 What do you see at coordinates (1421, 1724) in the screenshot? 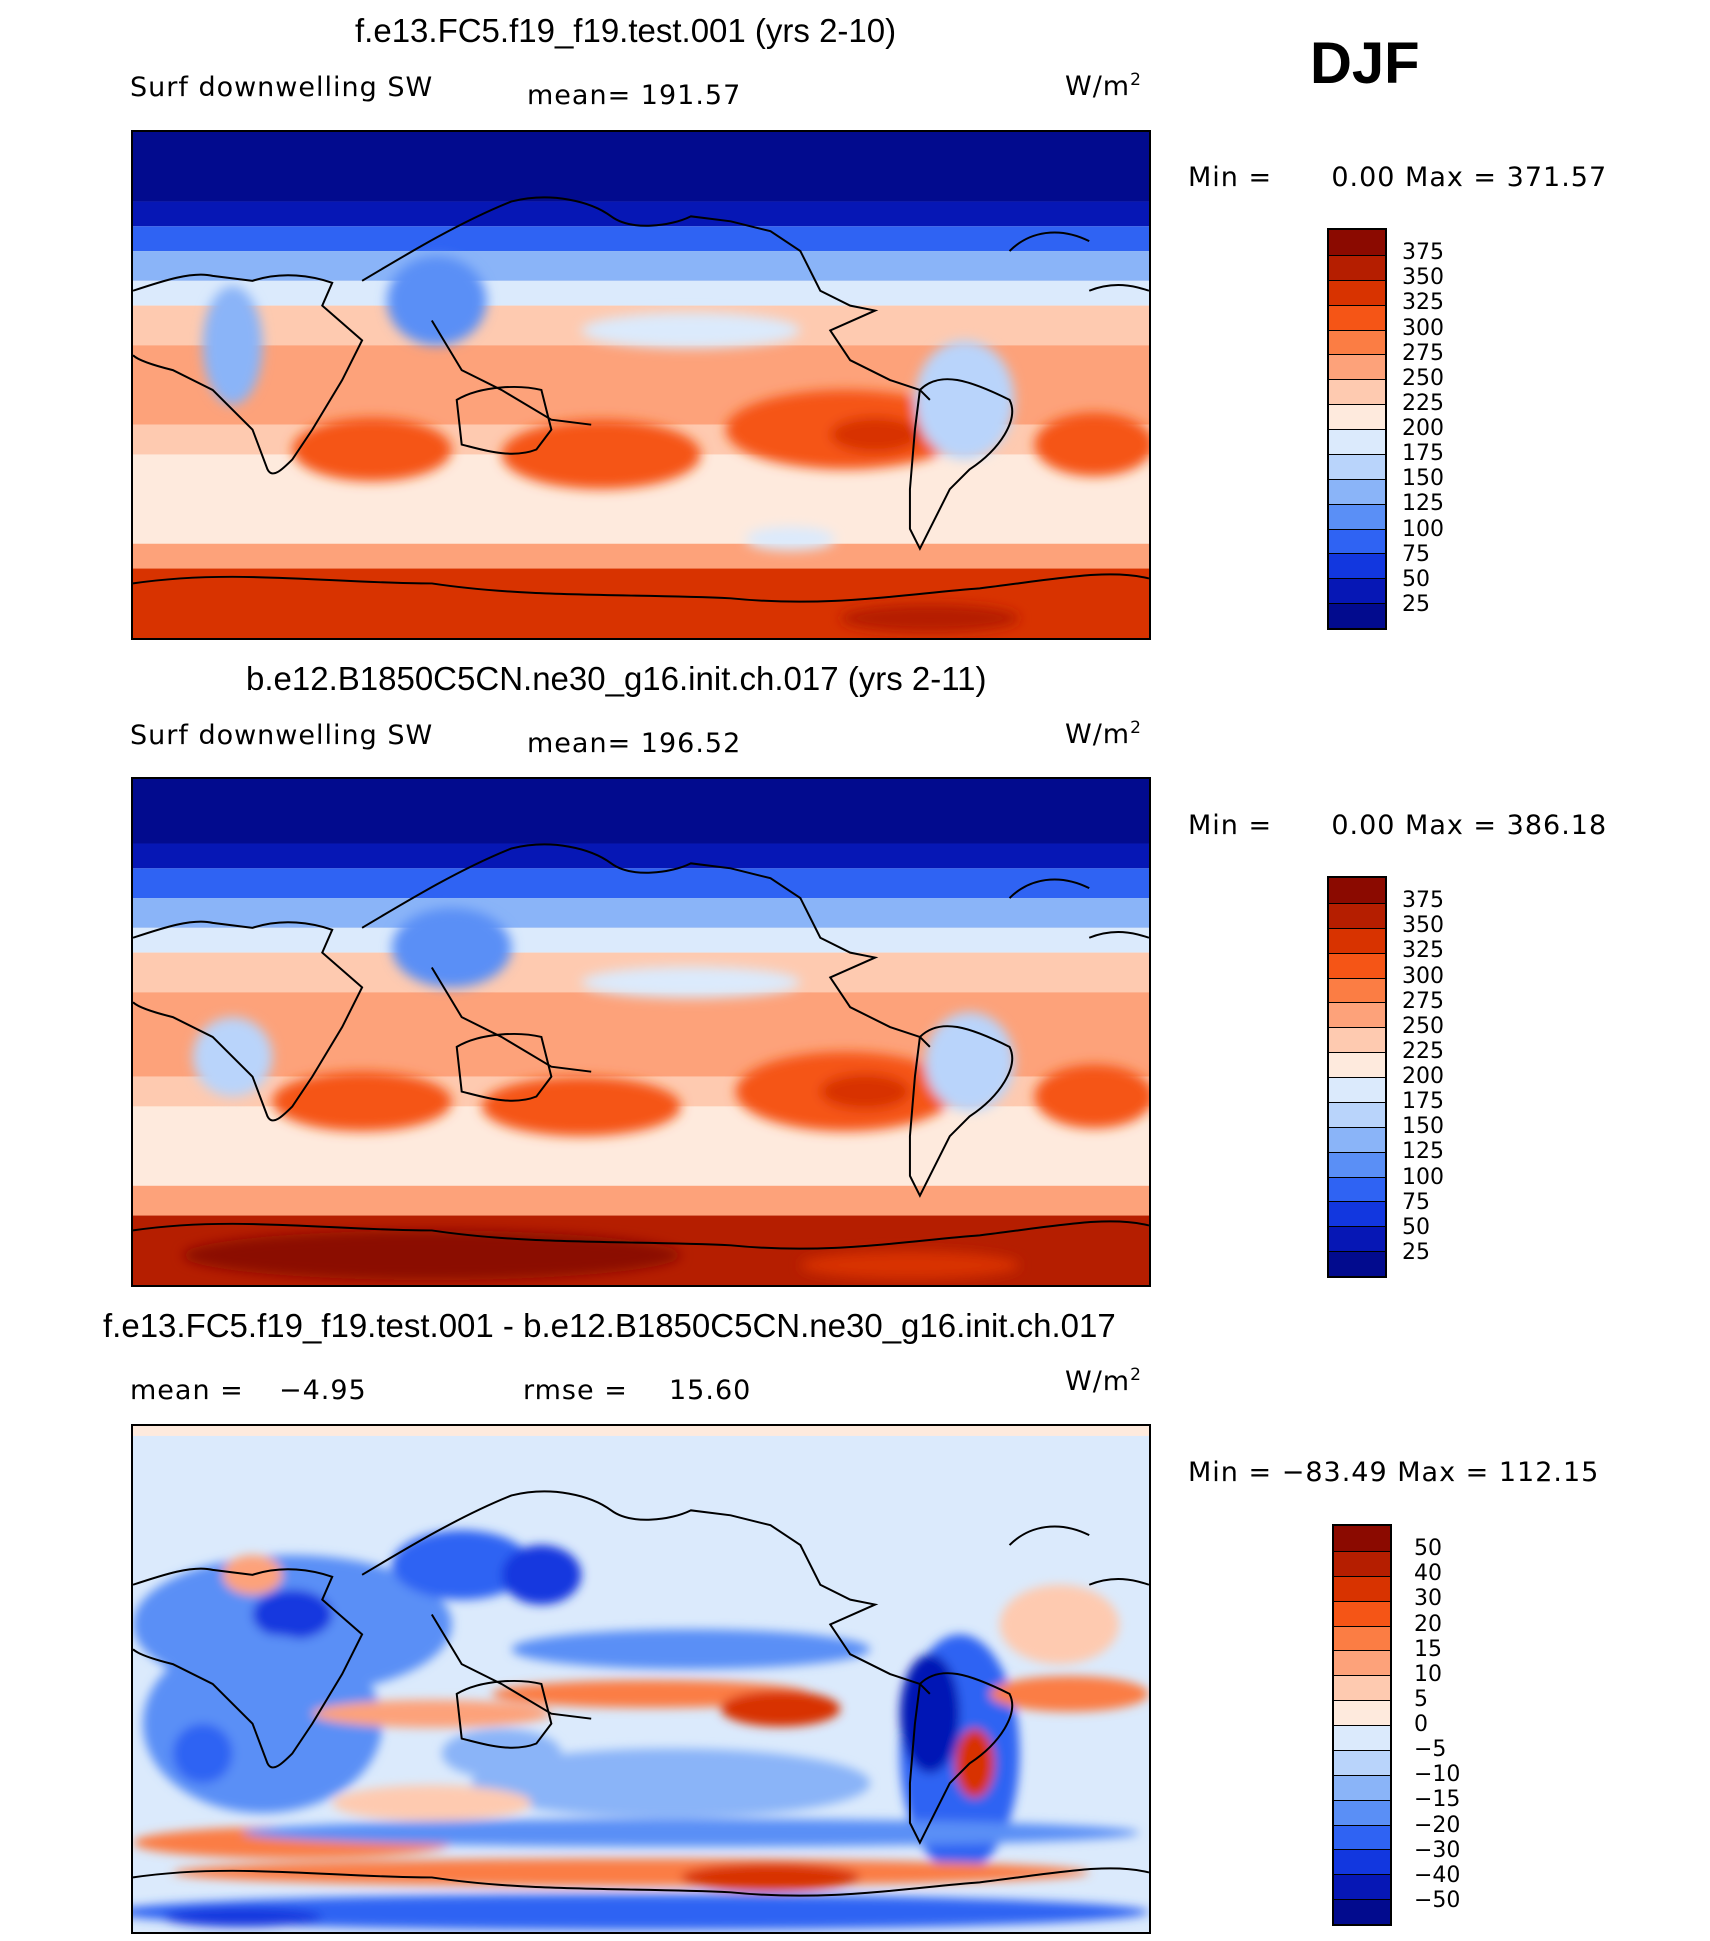
I see `colorbar-tick-label: 0` at bounding box center [1421, 1724].